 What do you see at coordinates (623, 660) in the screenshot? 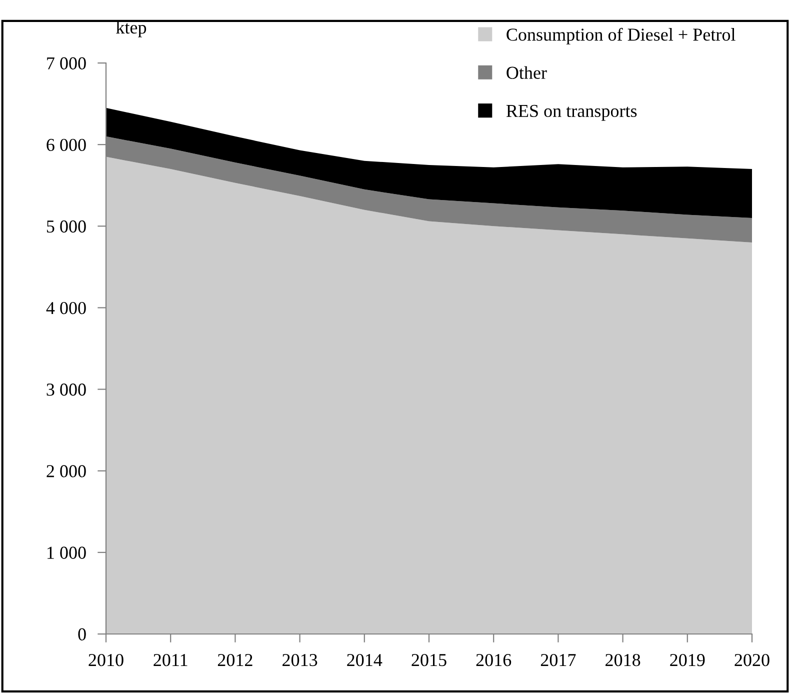
I see `x-tick-label: 2018` at bounding box center [623, 660].